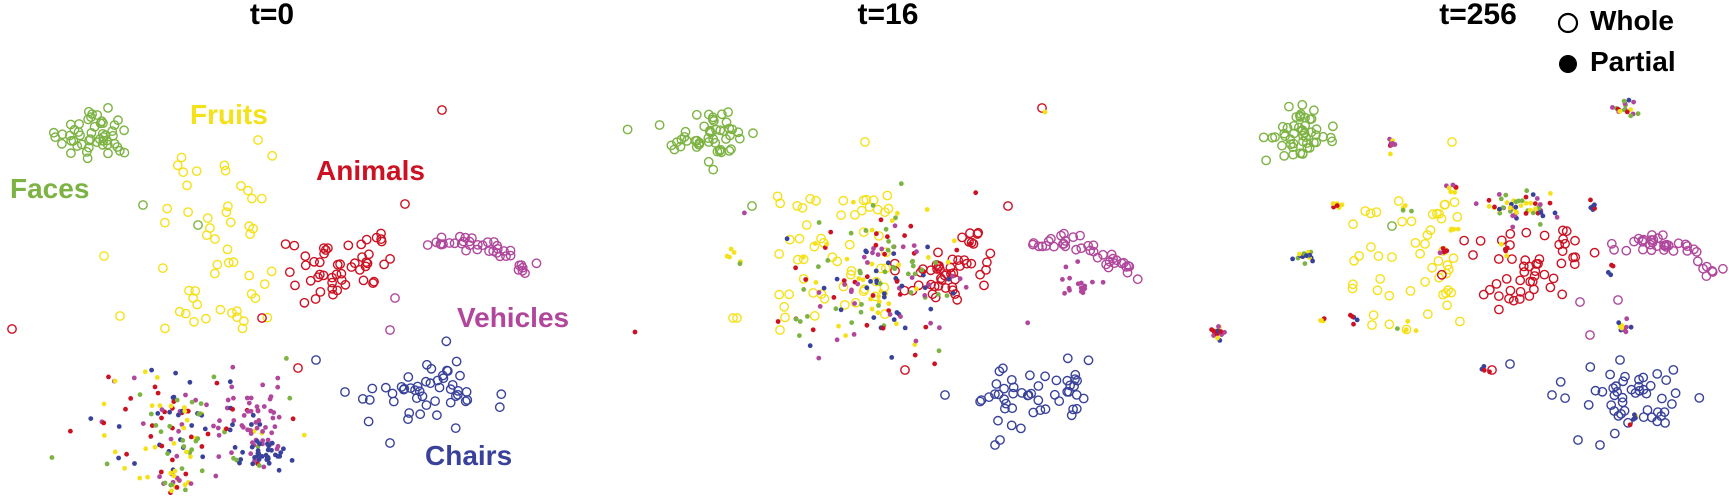  Describe the element at coordinates (229, 114) in the screenshot. I see `class-label-fruits: Fruits` at that location.